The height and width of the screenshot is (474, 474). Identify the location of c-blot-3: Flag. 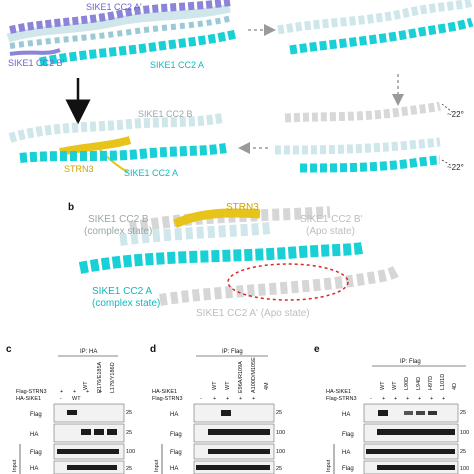
(36, 453).